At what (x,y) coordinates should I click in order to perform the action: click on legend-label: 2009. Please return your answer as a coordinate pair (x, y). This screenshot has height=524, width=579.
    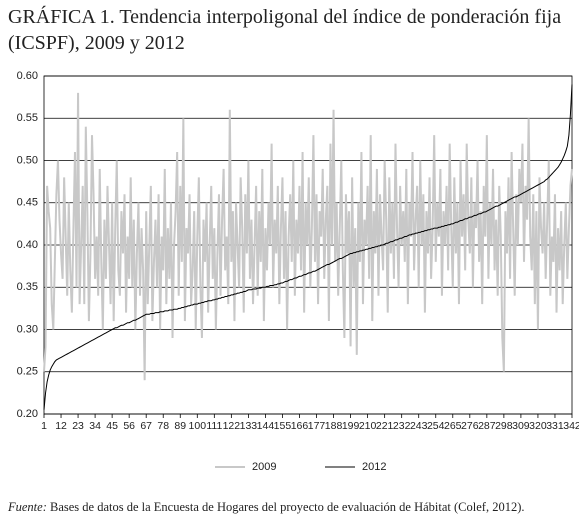
    Looking at the image, I should click on (264, 467).